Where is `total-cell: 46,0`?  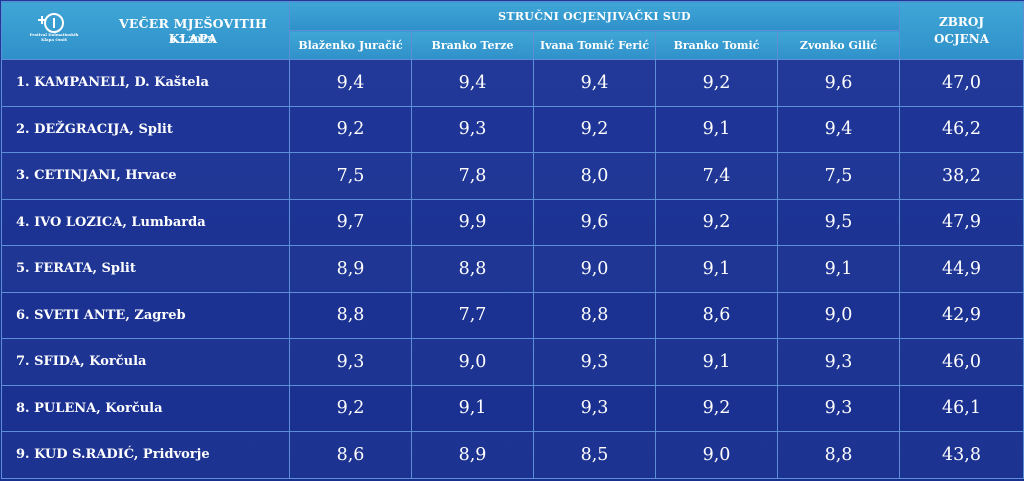 total-cell: 46,0 is located at coordinates (961, 362).